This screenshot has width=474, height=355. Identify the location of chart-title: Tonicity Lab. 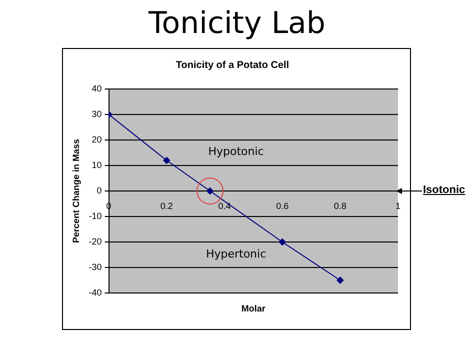
(236, 23).